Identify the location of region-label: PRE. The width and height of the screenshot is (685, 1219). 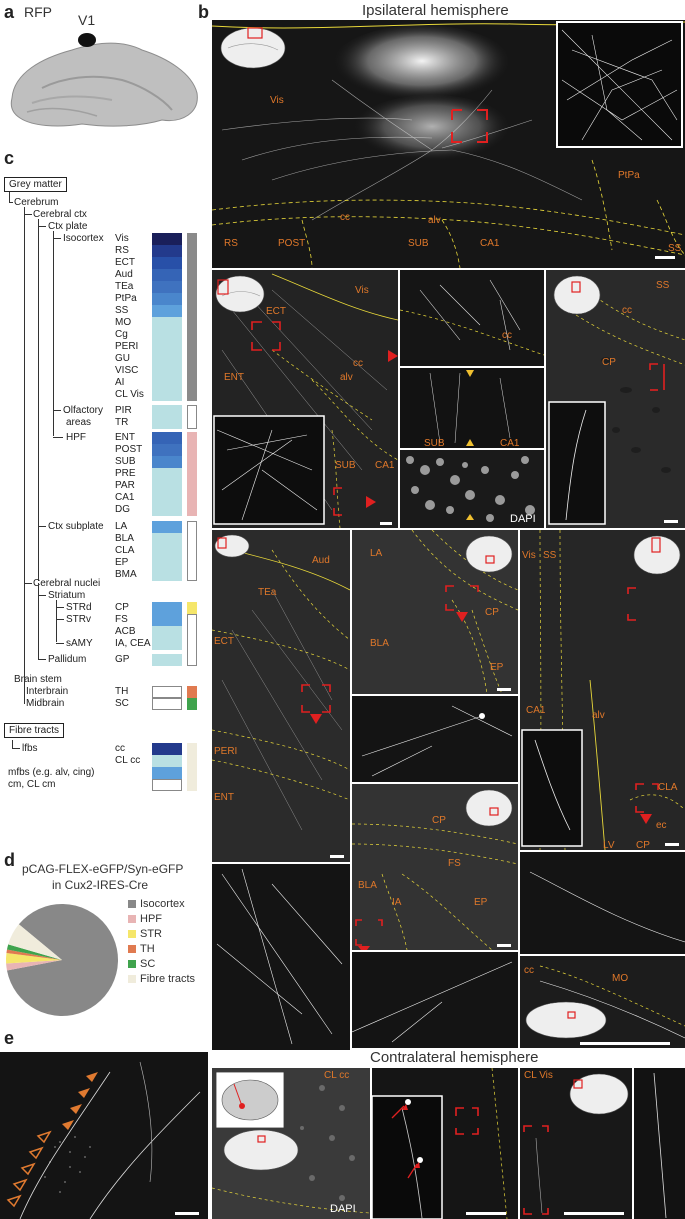
(125, 473).